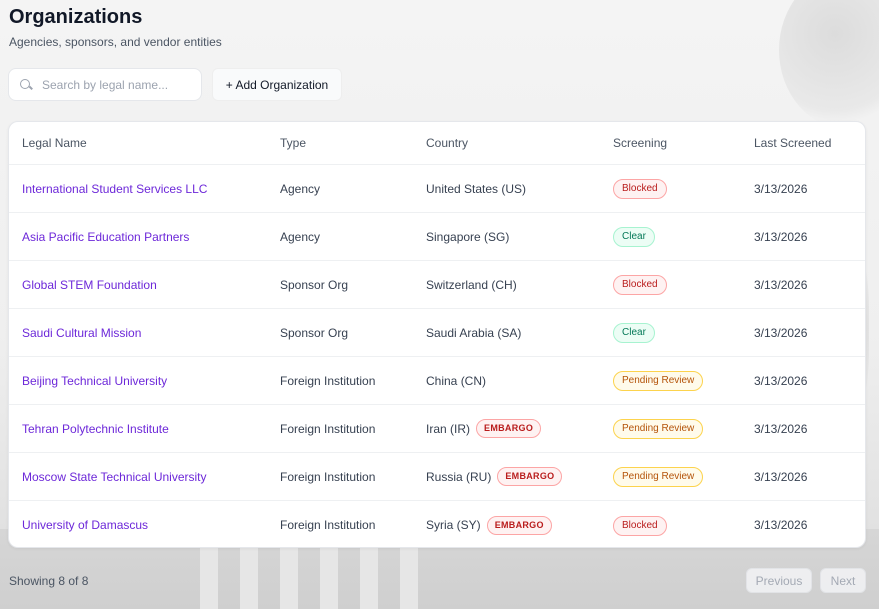 This screenshot has height=609, width=879. Describe the element at coordinates (95, 380) in the screenshot. I see `organization-name-link: Beijing Technical University` at that location.